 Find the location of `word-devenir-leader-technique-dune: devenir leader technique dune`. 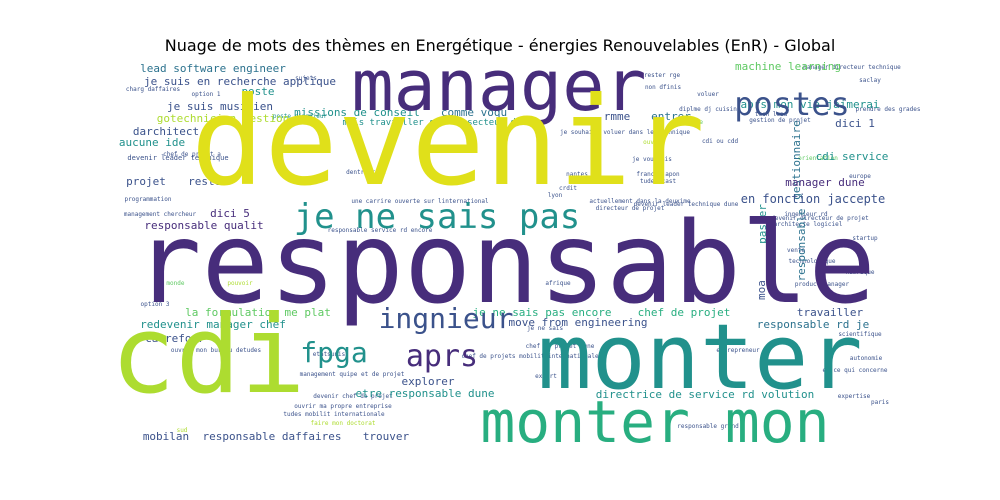

word-devenir-leader-technique-dune: devenir leader technique dune is located at coordinates (686, 204).